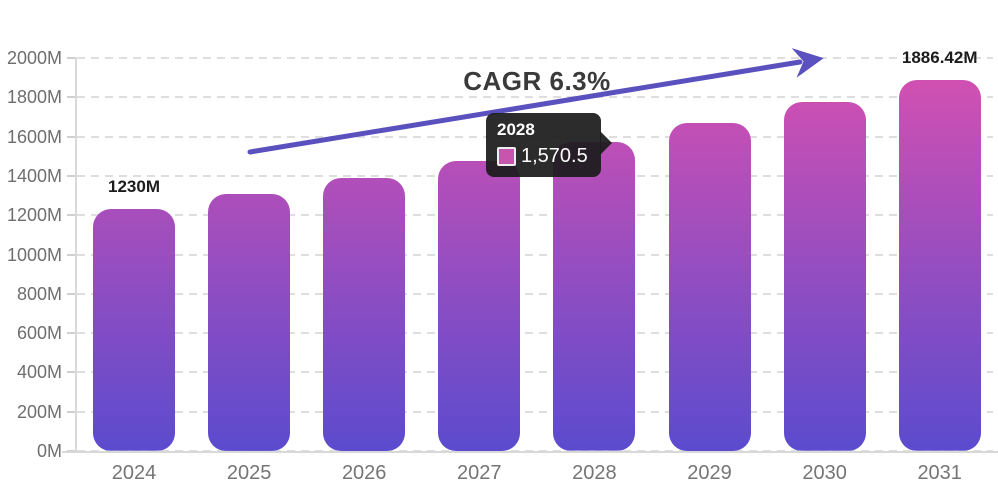 This screenshot has width=998, height=500. I want to click on tooltip-year: 2028, so click(516, 129).